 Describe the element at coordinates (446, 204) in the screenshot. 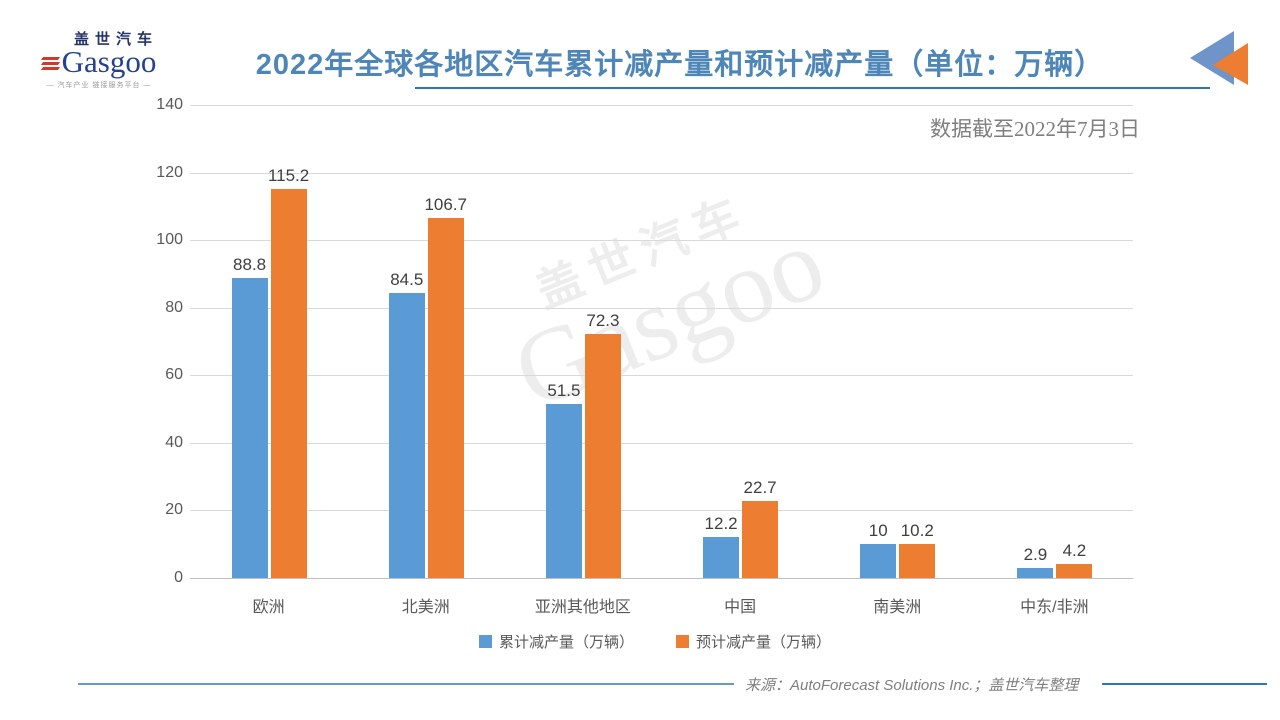

I see `bar-value-label: 106.7` at that location.